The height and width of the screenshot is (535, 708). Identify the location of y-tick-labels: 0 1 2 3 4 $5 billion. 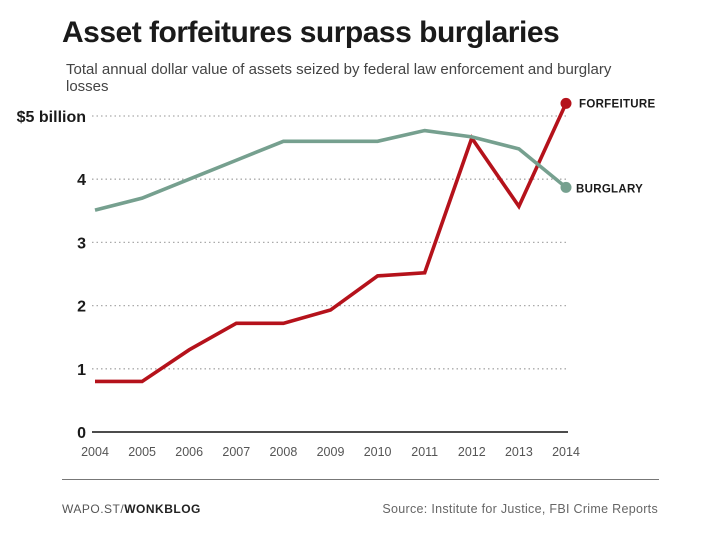
(51, 275).